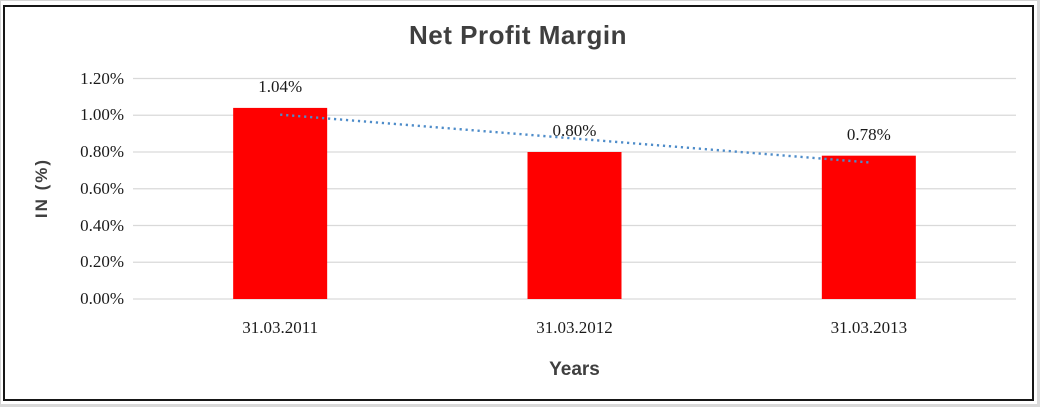 The width and height of the screenshot is (1040, 407). Describe the element at coordinates (280, 203) in the screenshot. I see `bar-31.03.2011` at that location.